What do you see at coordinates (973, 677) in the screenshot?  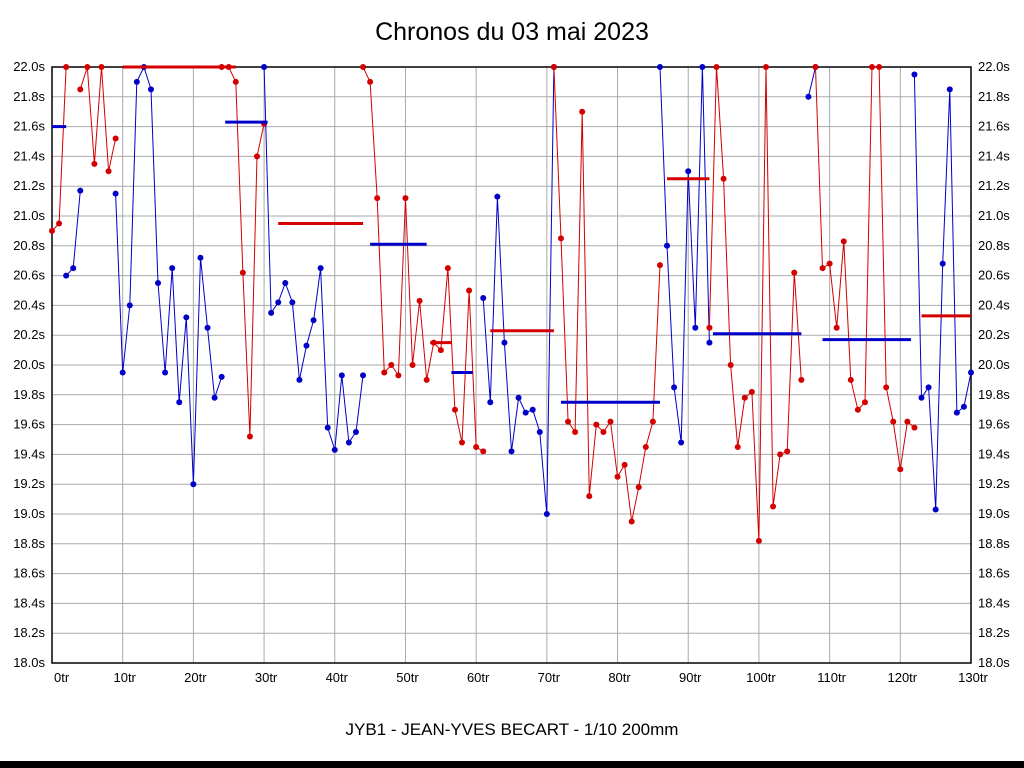 I see `svg-text: 130tr` at bounding box center [973, 677].